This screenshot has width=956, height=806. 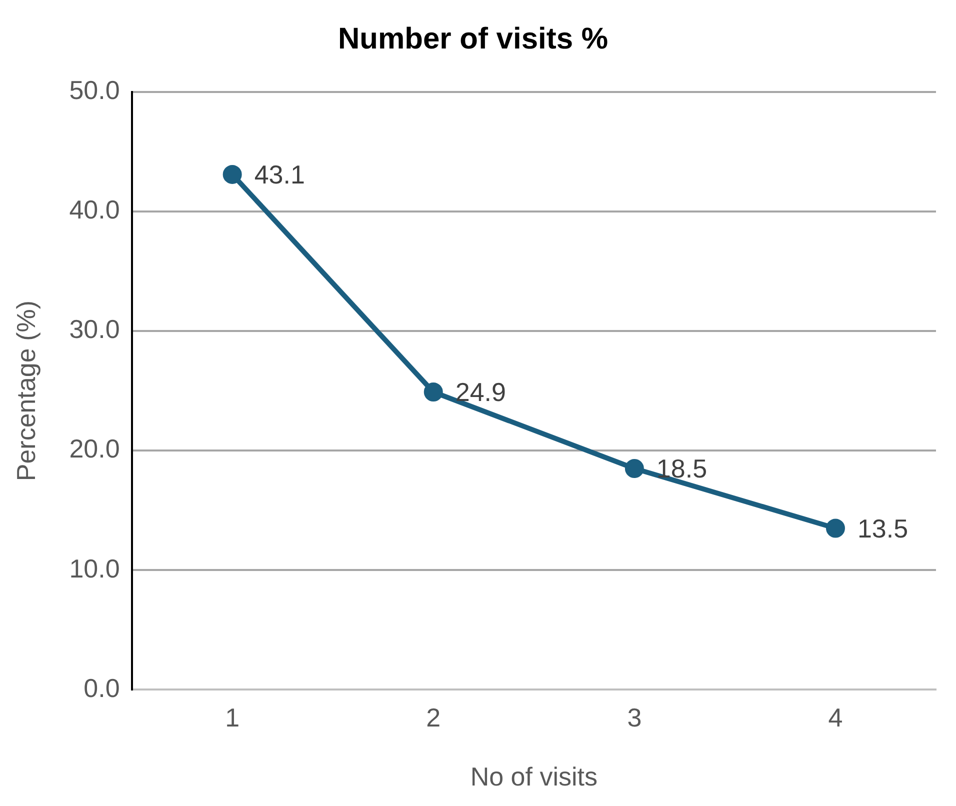 I want to click on x-axis-title: No of visits, so click(x=534, y=777).